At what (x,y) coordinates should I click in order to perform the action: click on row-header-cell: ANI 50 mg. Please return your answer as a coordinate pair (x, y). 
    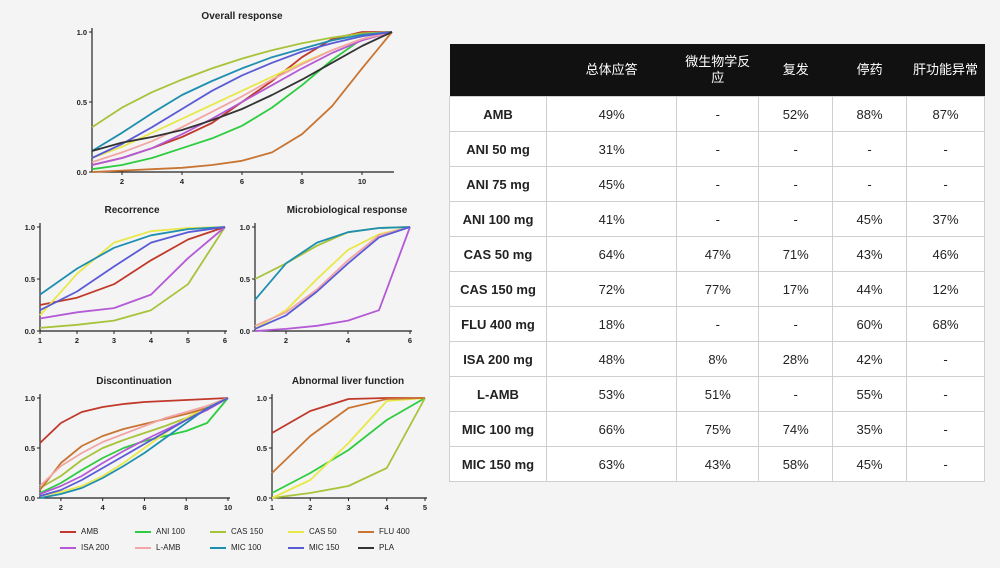
    Looking at the image, I should click on (498, 149).